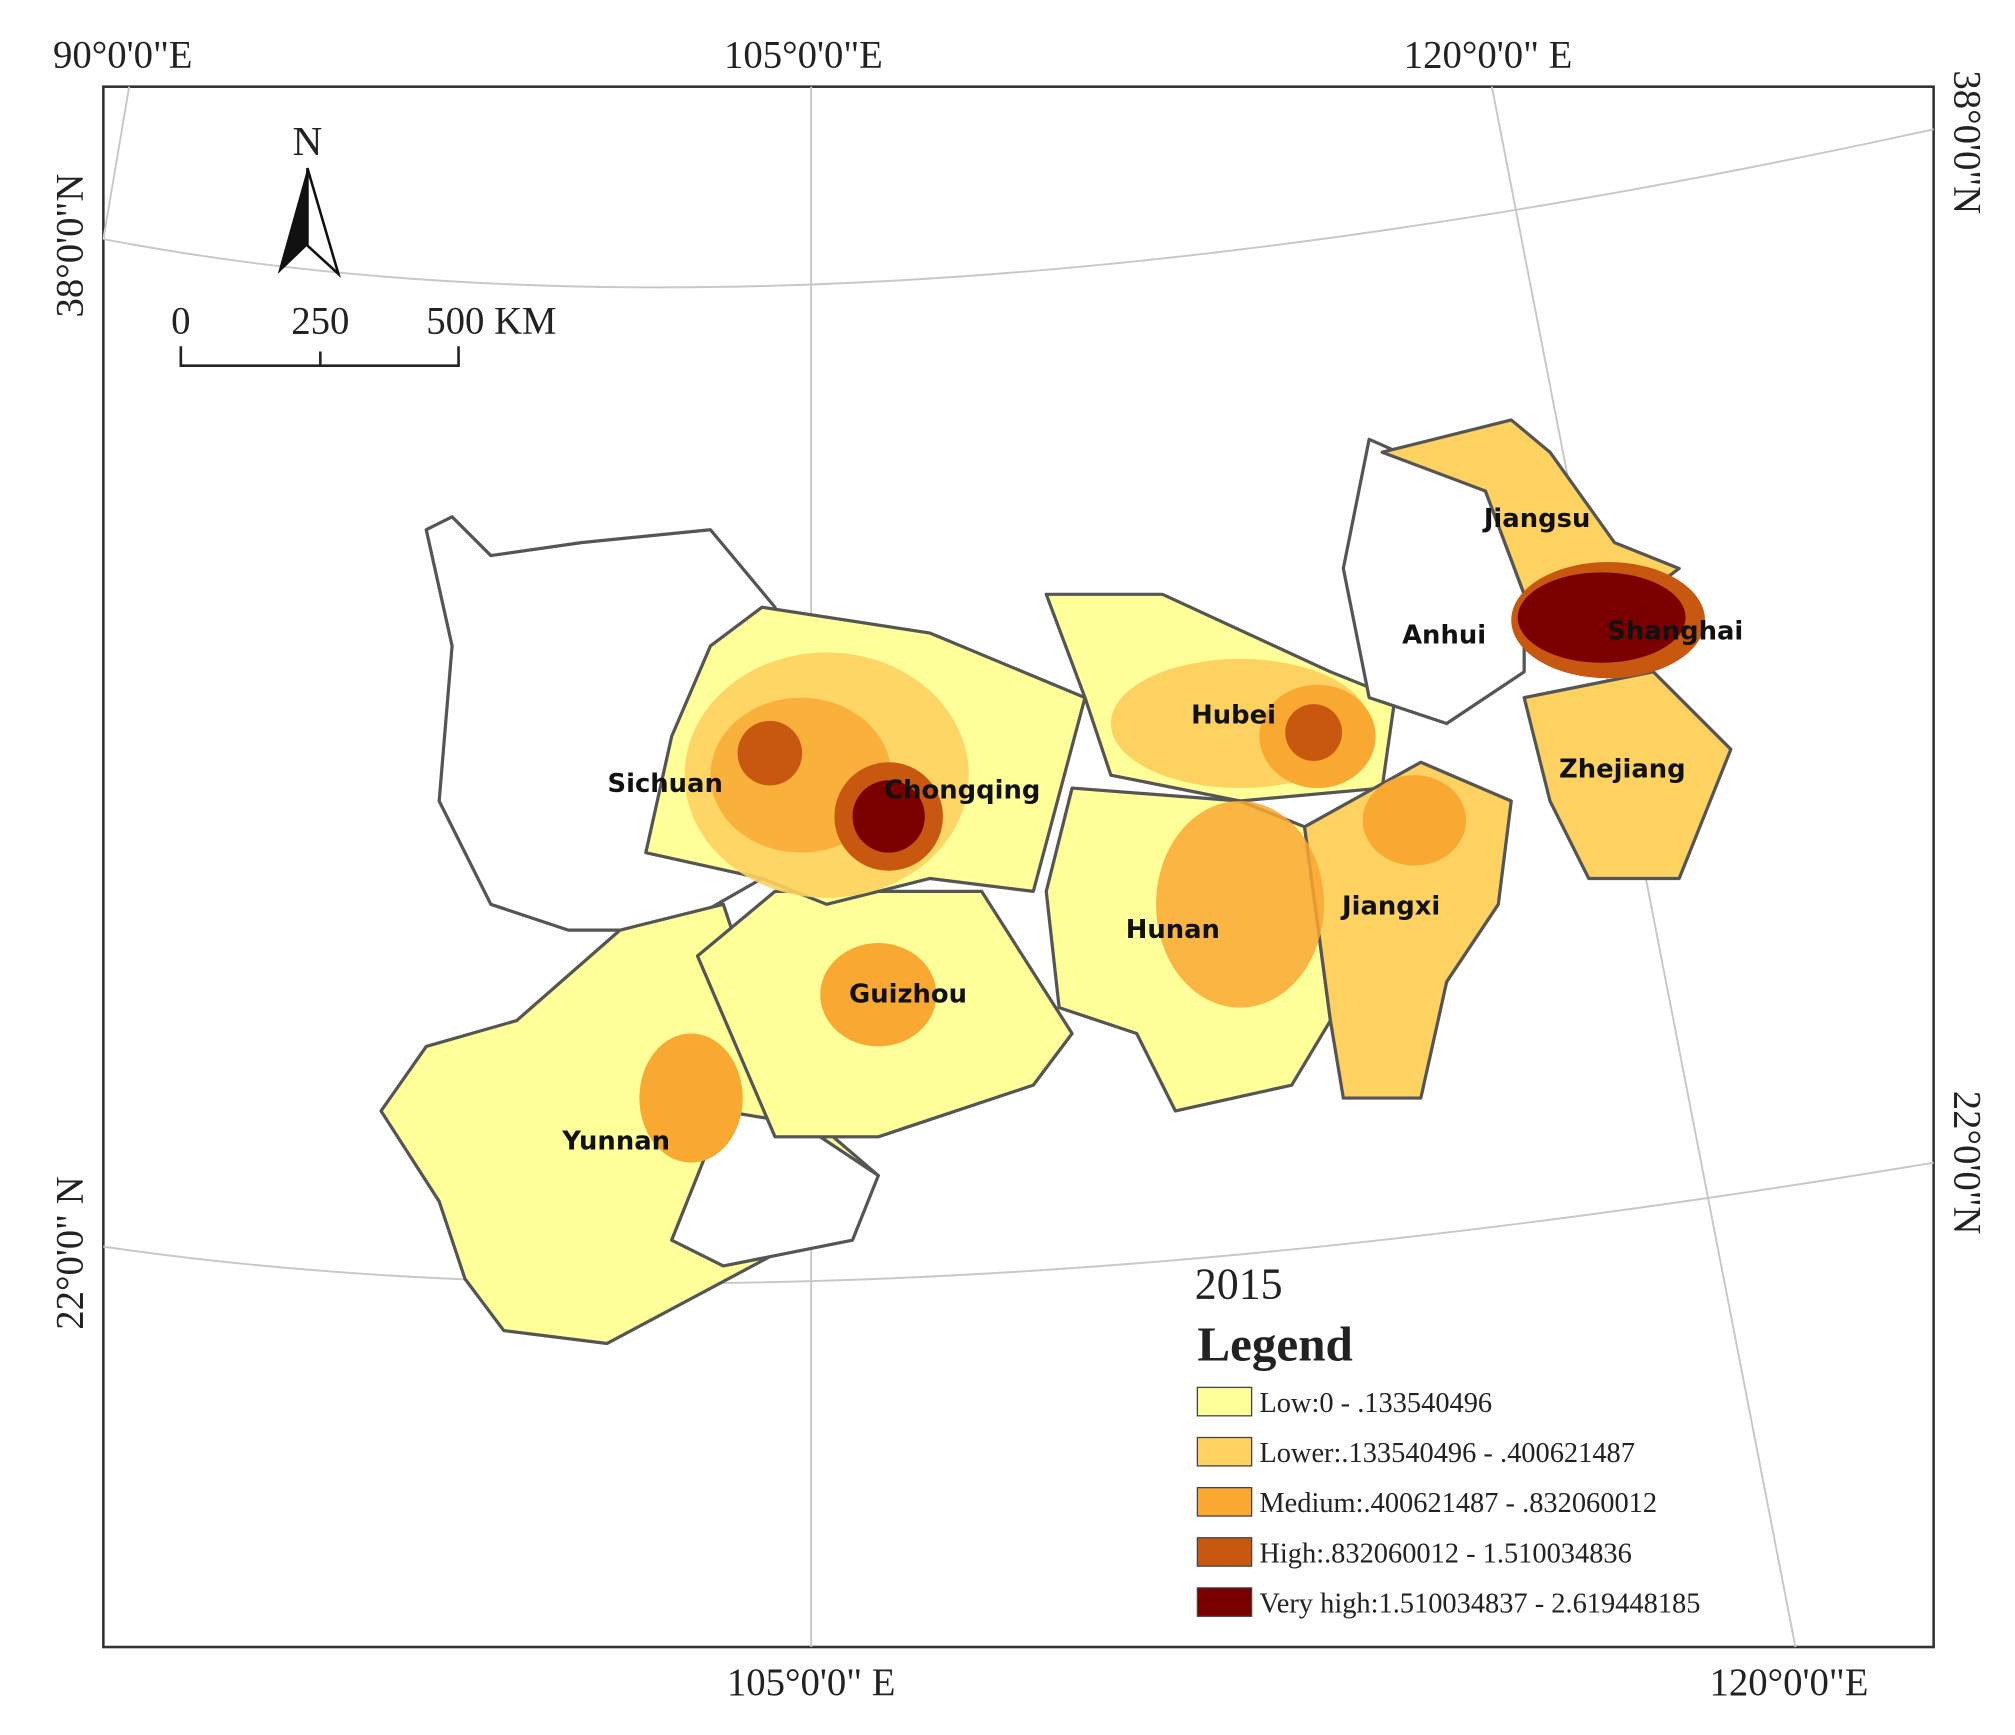 The image size is (2015, 1735). What do you see at coordinates (908, 994) in the screenshot?
I see `province-label: Guizhou` at bounding box center [908, 994].